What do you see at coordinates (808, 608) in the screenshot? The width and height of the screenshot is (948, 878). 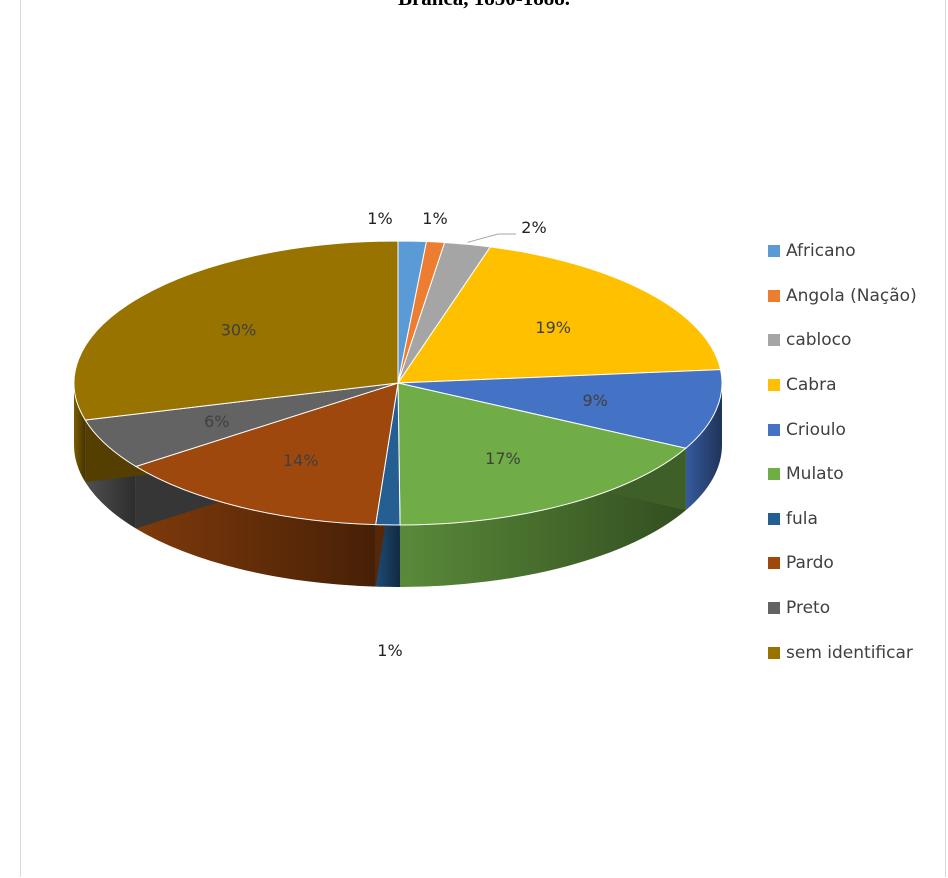 I see `legend-label: Preto` at bounding box center [808, 608].